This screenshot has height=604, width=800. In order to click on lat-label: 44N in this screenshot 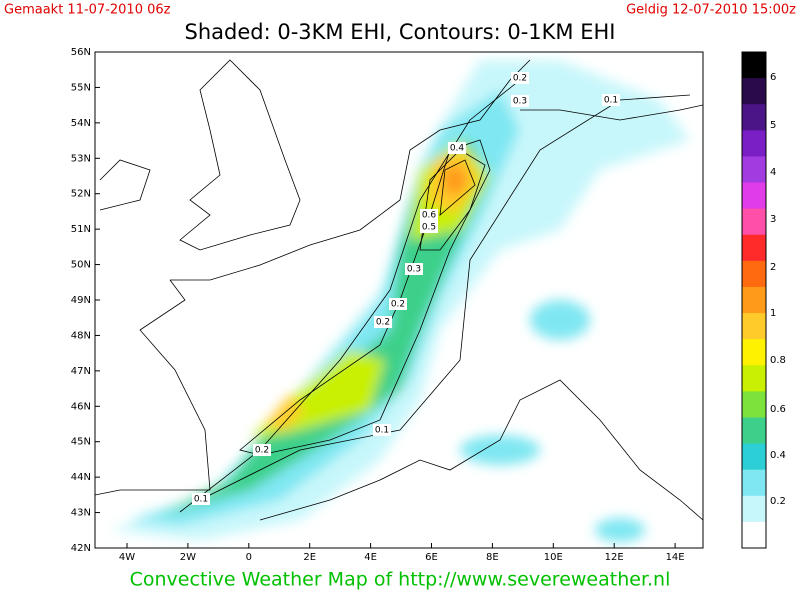, I will do `click(81, 477)`.